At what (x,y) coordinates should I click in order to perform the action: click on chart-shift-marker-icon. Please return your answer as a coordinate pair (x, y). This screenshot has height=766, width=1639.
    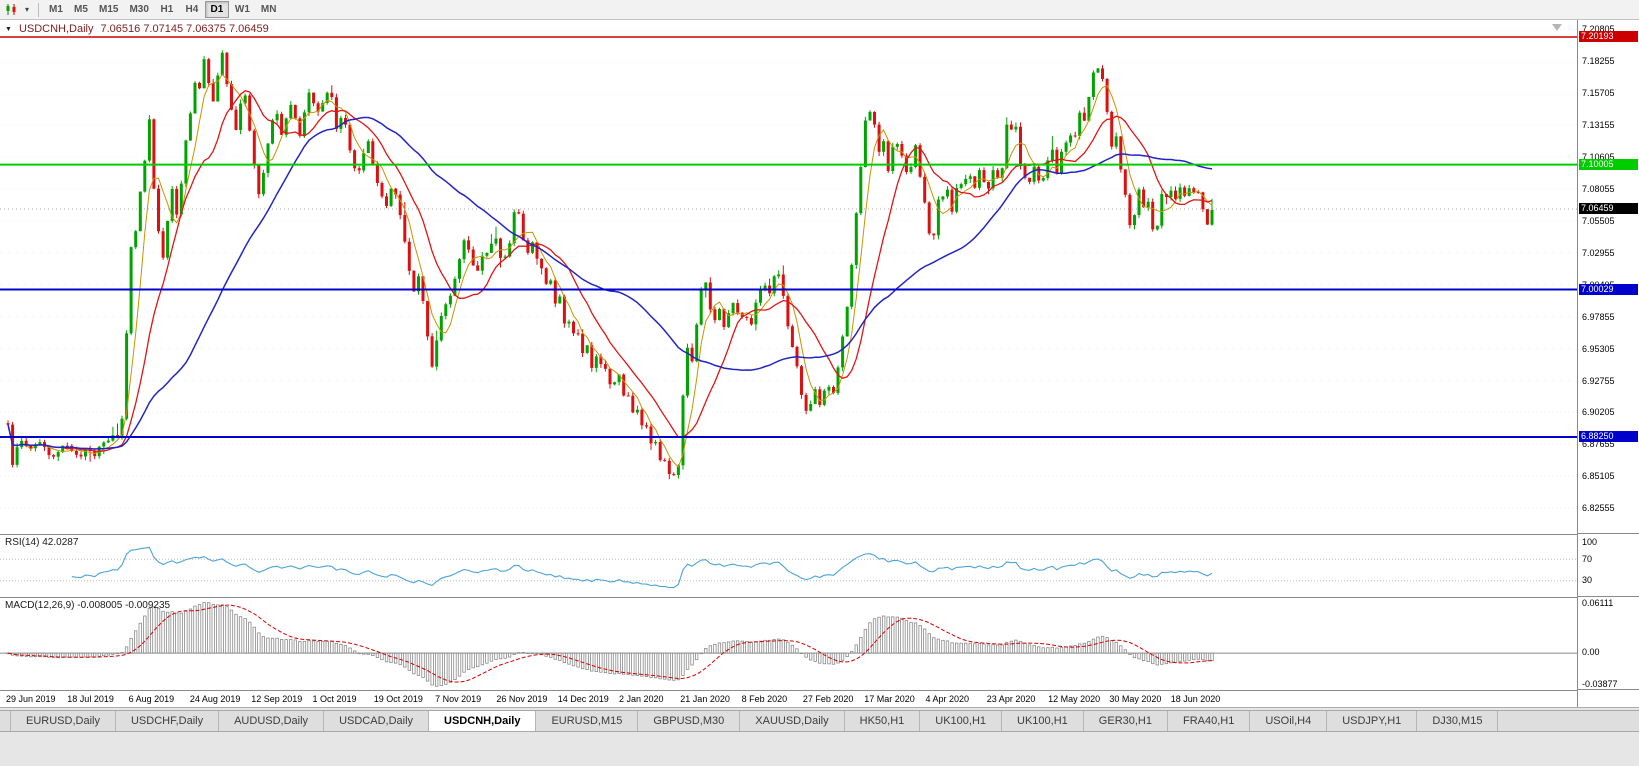
    Looking at the image, I should click on (1557, 27).